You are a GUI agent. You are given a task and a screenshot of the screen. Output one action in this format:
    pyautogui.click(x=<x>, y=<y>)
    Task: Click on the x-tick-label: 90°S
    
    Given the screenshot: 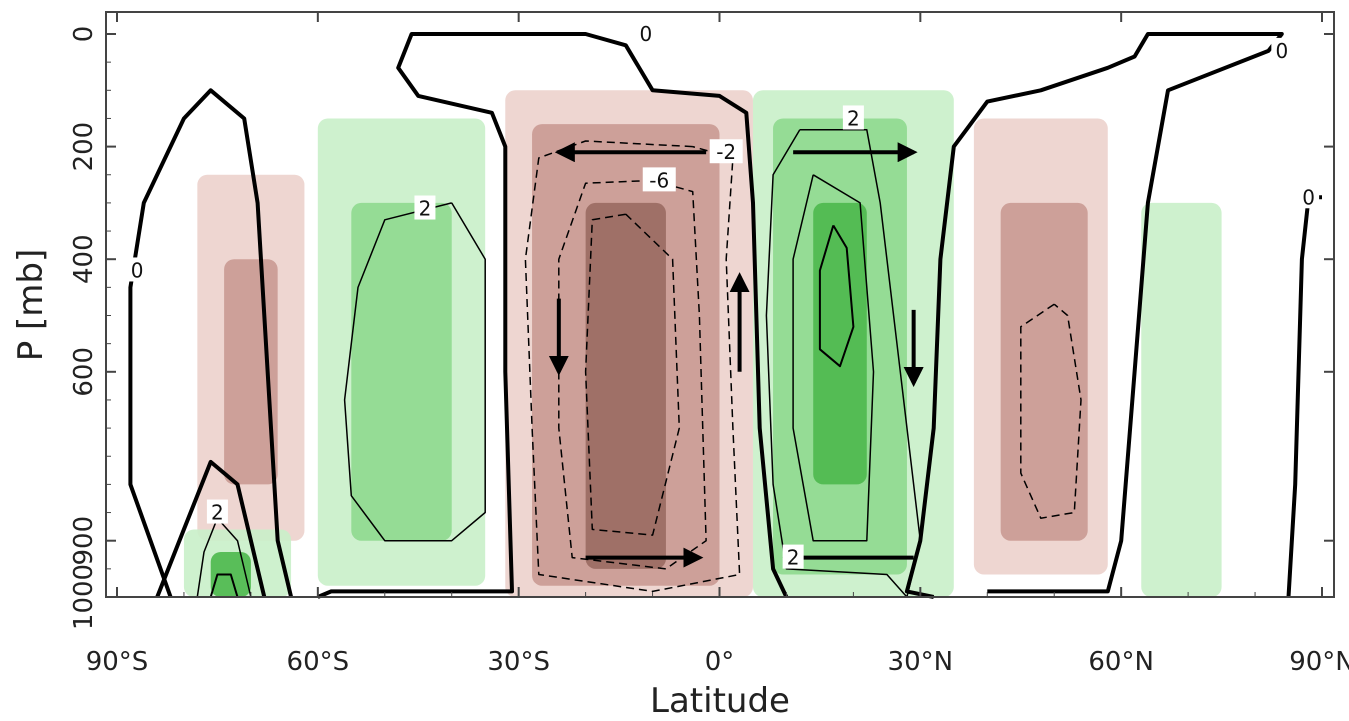 What is the action you would take?
    pyautogui.click(x=117, y=662)
    